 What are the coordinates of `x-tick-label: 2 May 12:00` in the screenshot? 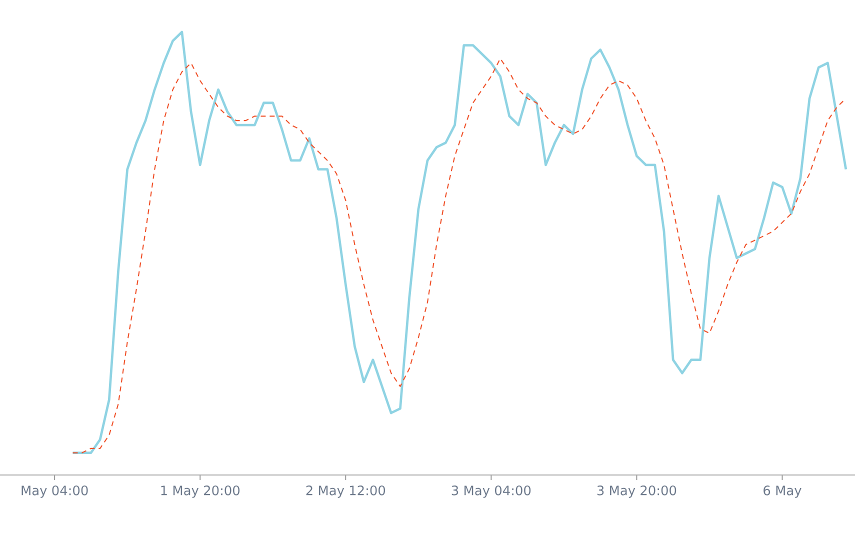 It's located at (346, 492).